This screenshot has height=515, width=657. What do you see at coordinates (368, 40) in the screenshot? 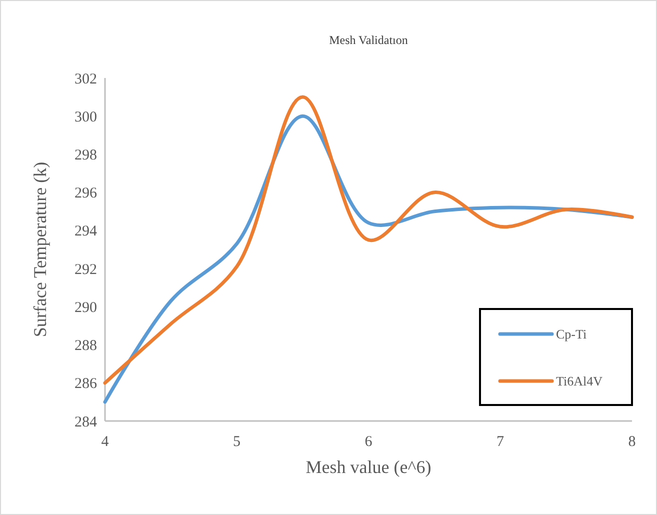
I see `chart-title: Mesh Validatıon` at bounding box center [368, 40].